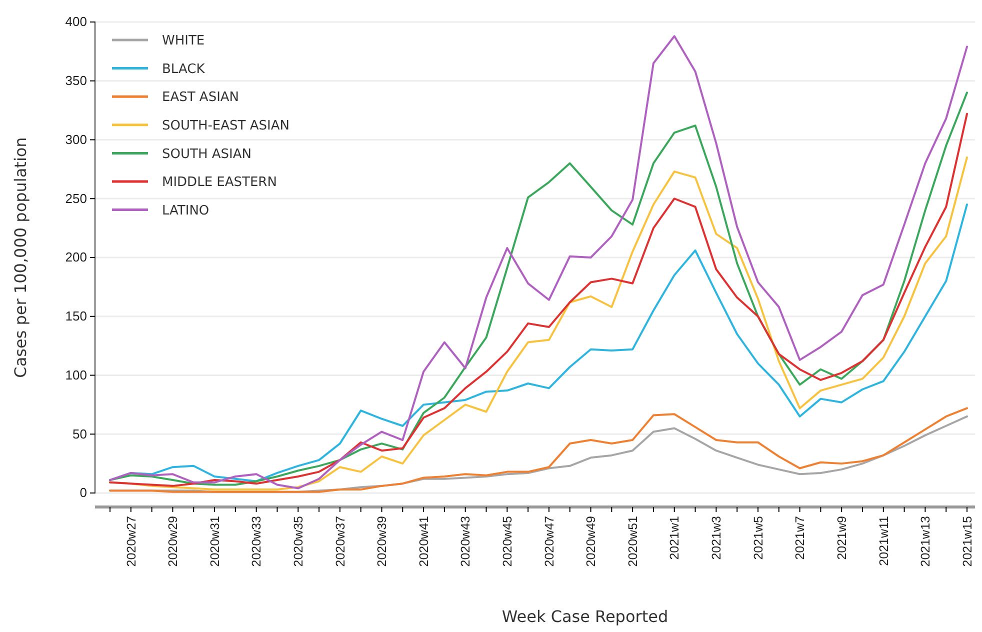  What do you see at coordinates (423, 541) in the screenshot?
I see `x-tick-label: 2020w41` at bounding box center [423, 541].